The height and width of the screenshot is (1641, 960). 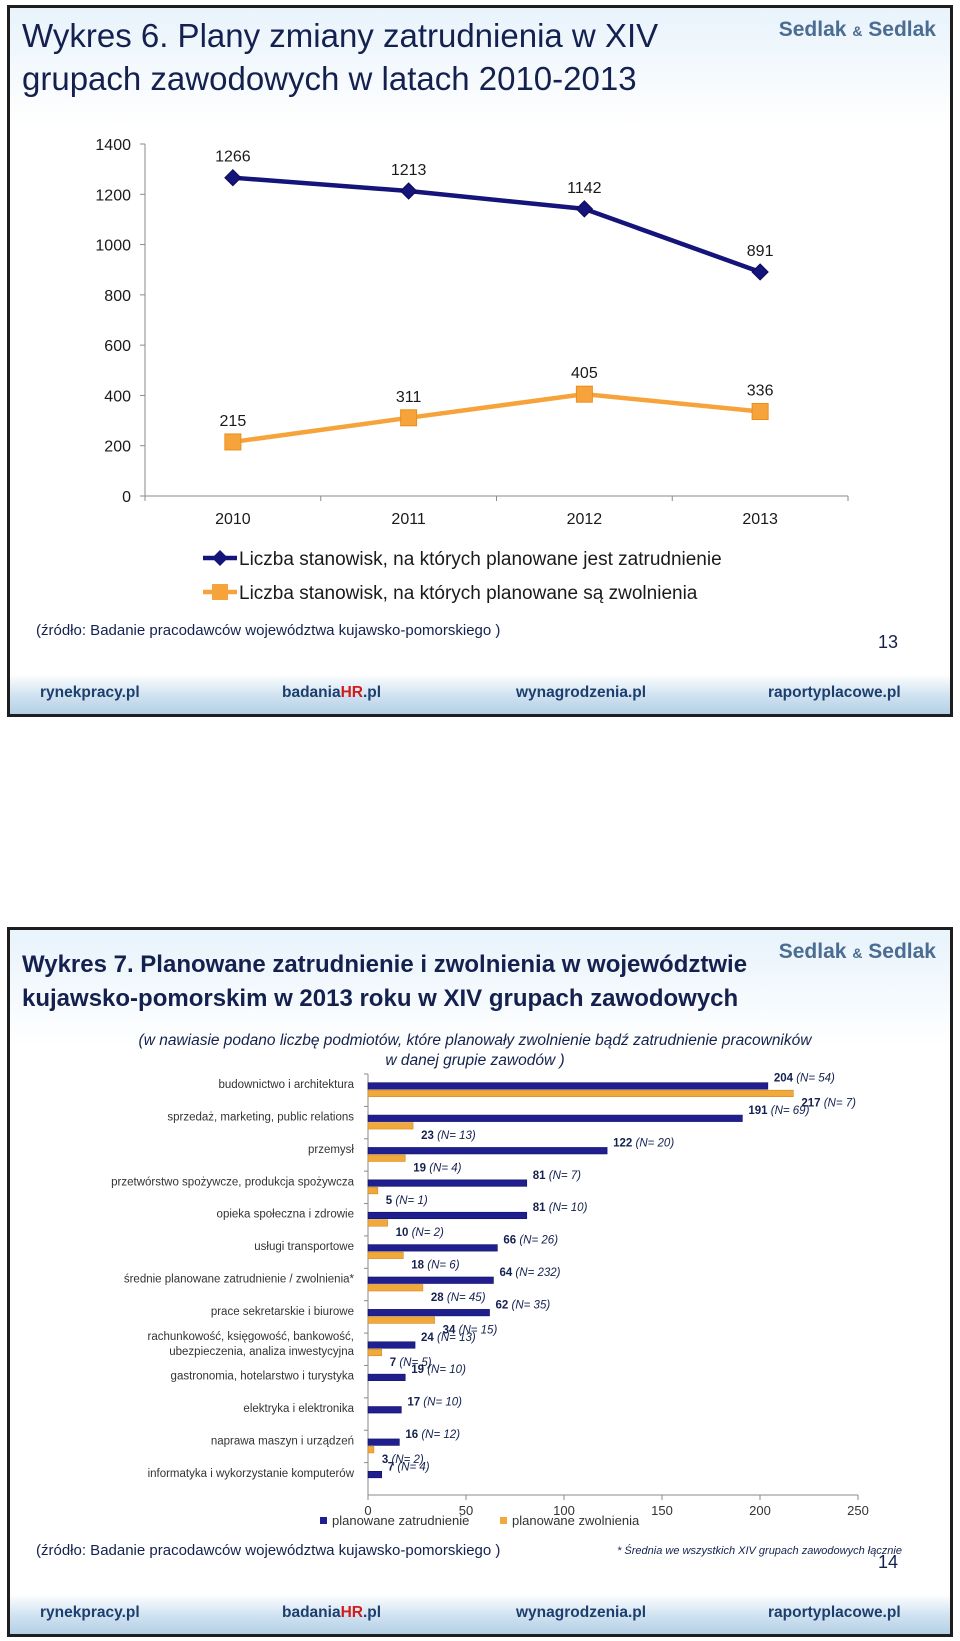 What do you see at coordinates (413, 1403) in the screenshot?
I see `data-value: 17` at bounding box center [413, 1403].